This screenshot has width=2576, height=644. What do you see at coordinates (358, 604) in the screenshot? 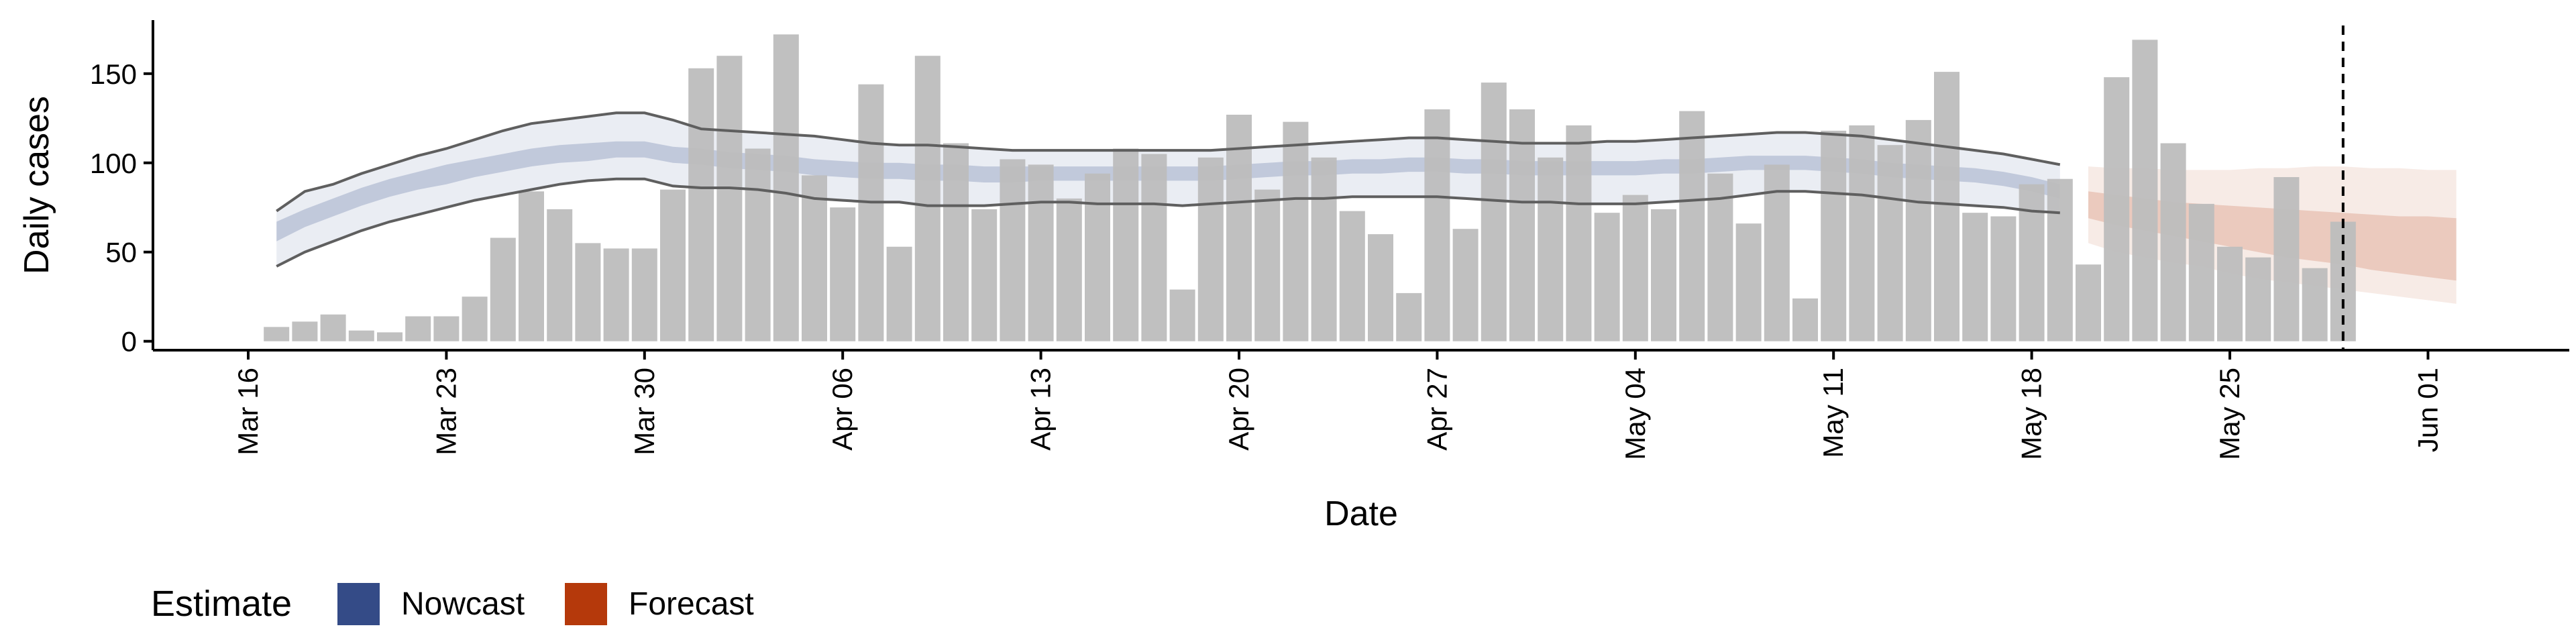
I see `legend-swatch-nowcast` at bounding box center [358, 604].